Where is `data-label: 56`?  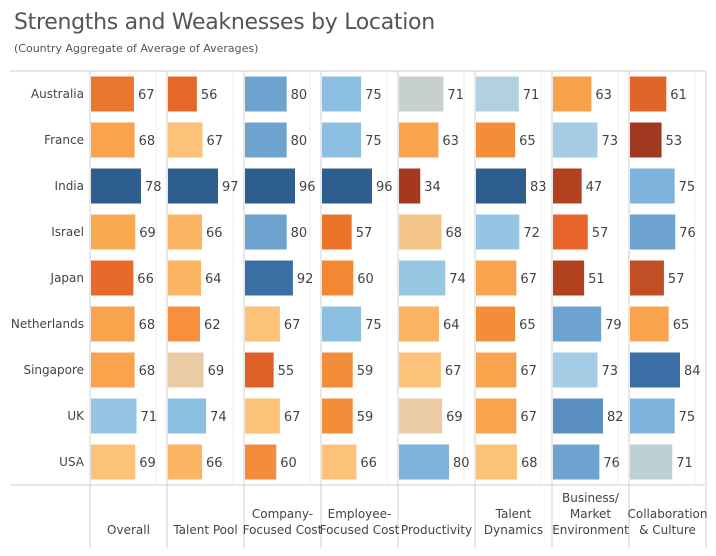 data-label: 56 is located at coordinates (209, 95).